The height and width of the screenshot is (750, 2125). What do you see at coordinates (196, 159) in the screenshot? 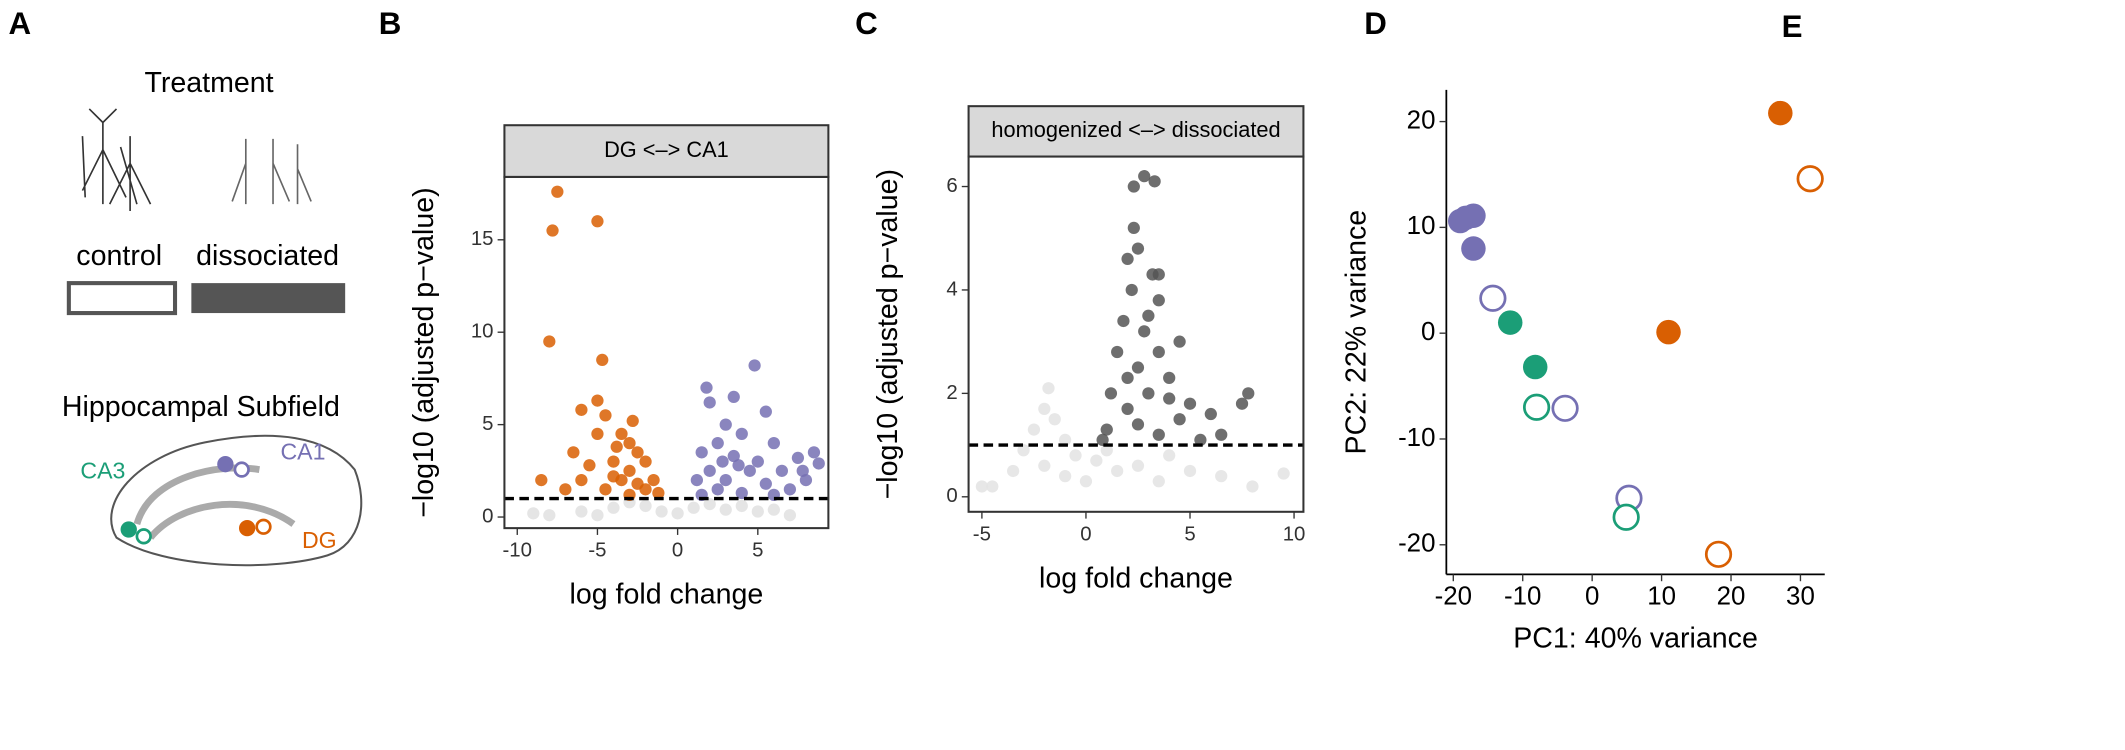
I see `neuron-icons` at bounding box center [196, 159].